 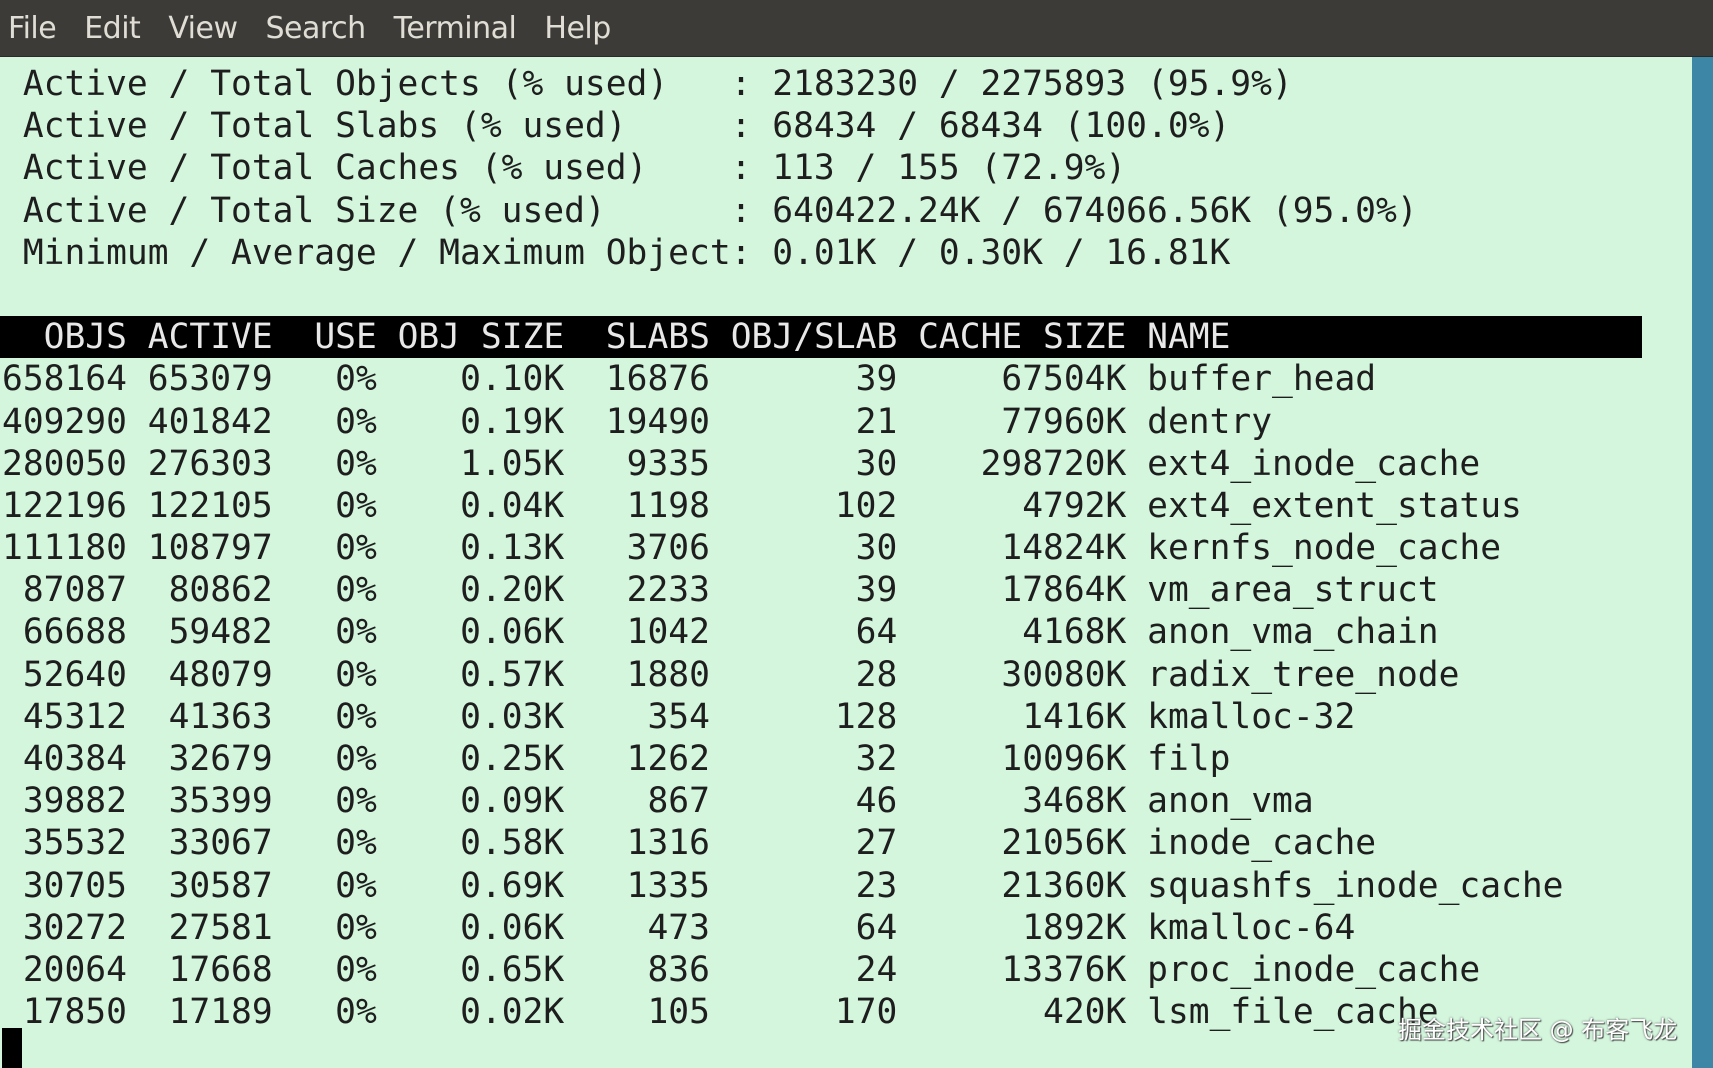 I want to click on table-cell: 0.58K, so click(x=481, y=843).